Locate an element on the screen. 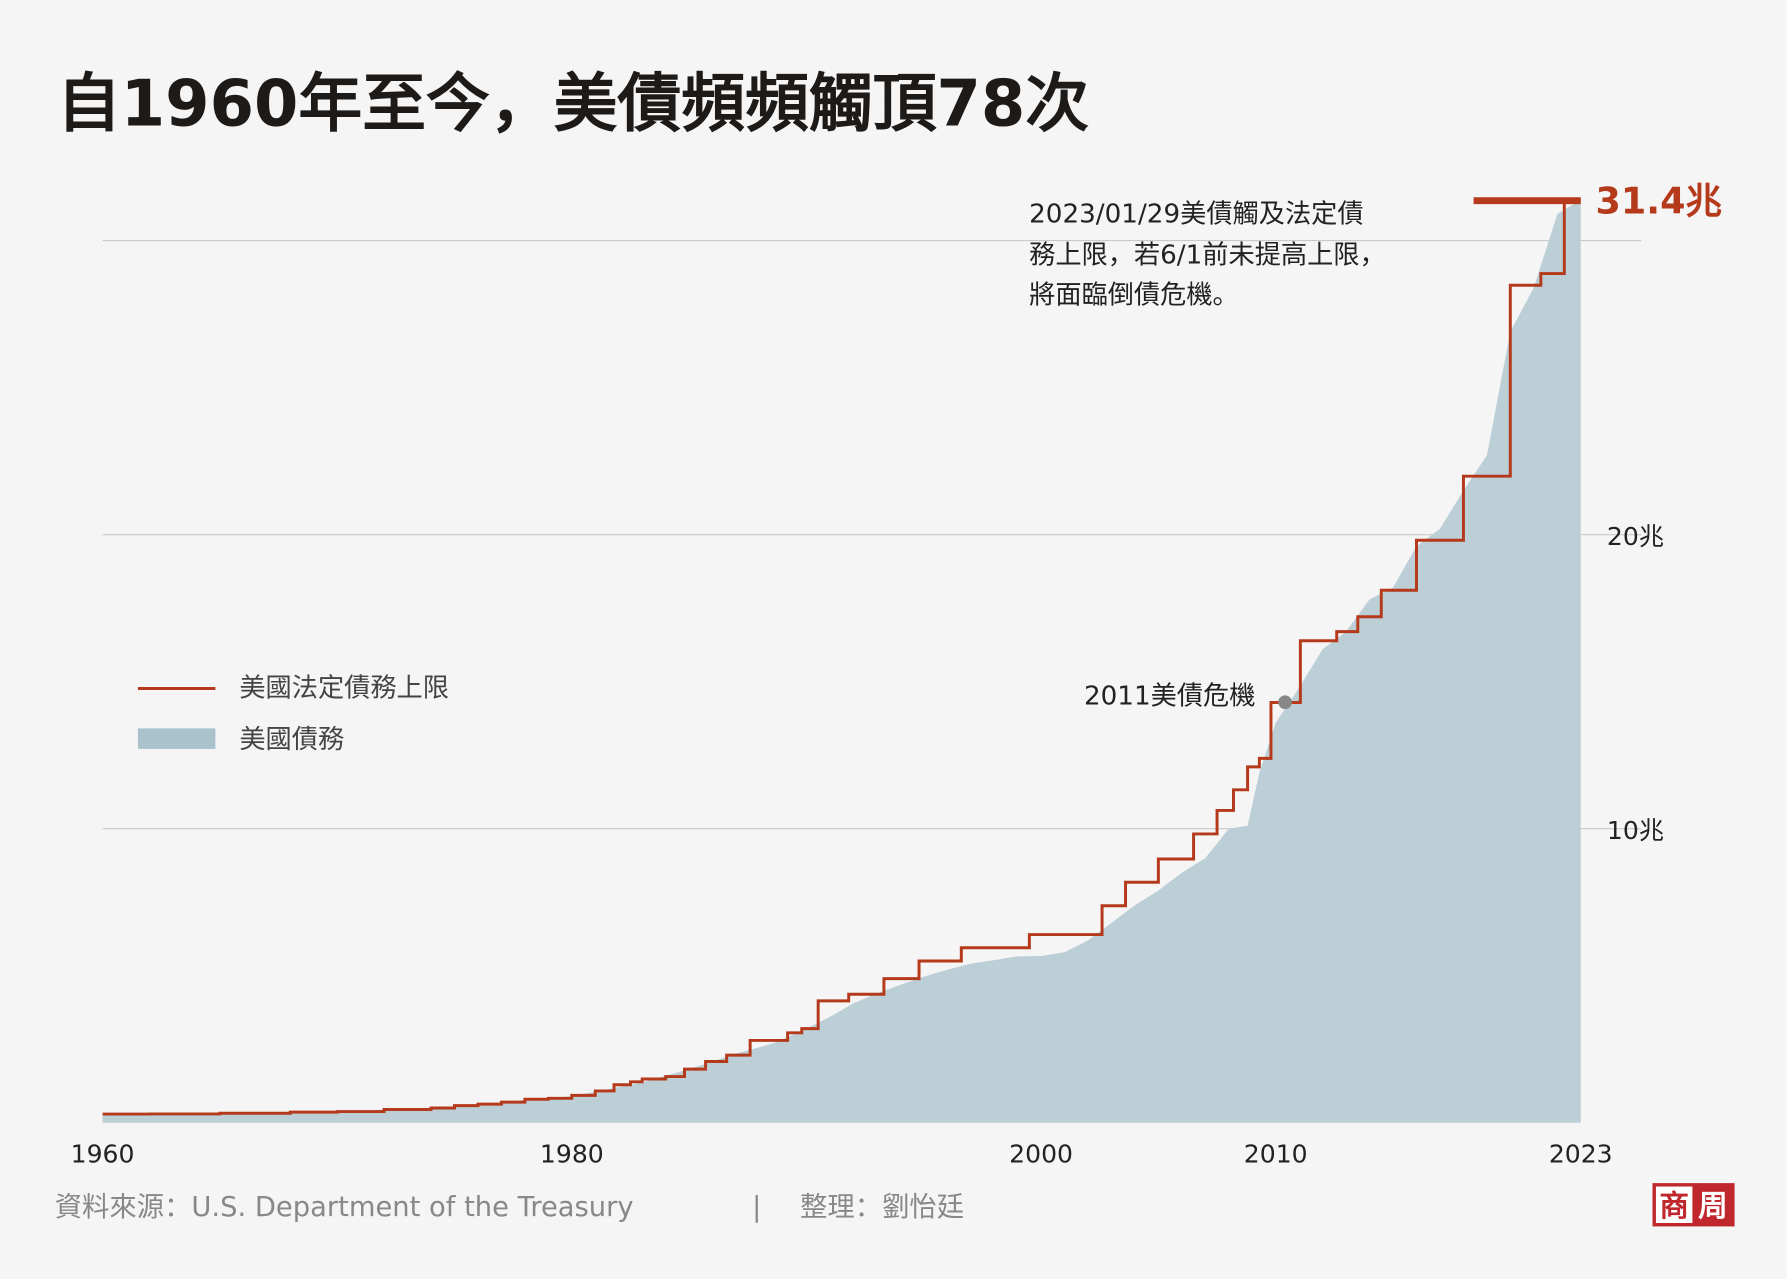 This screenshot has height=1279, width=1787. x-axis: 1960 1980 2000 2010 2023 is located at coordinates (842, 1154).